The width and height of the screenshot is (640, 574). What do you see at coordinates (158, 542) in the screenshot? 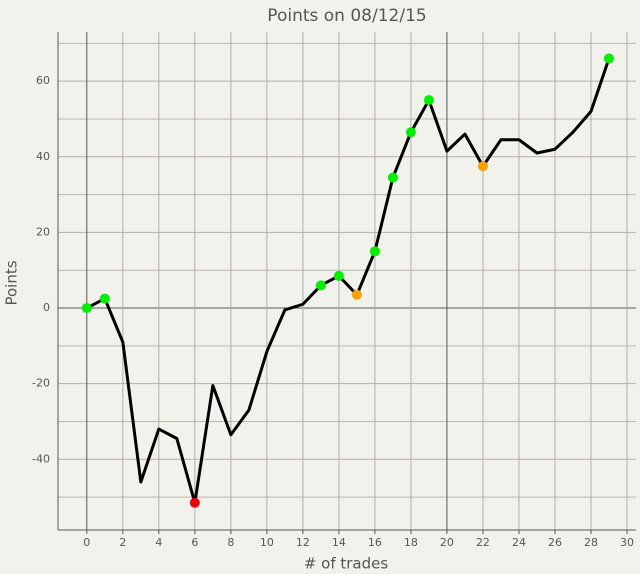
I see `x-tick-label: 4` at bounding box center [158, 542].